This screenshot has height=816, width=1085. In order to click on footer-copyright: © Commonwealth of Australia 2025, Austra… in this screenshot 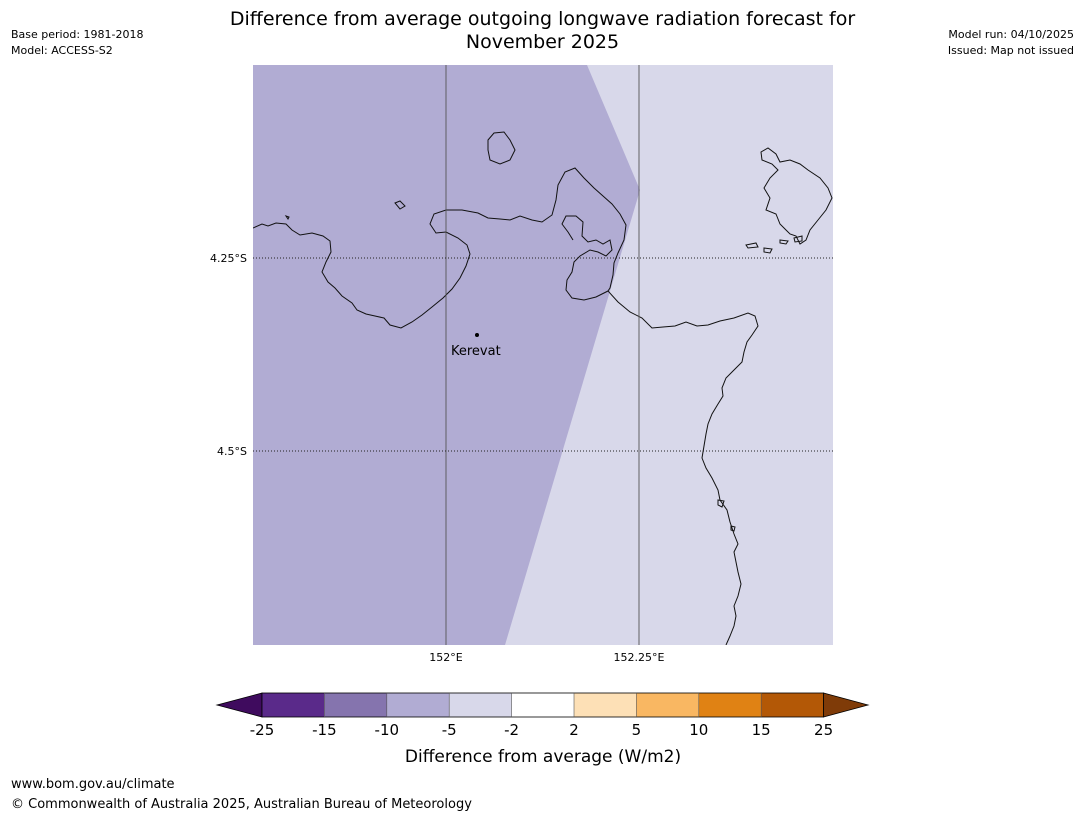, I will do `click(241, 804)`.